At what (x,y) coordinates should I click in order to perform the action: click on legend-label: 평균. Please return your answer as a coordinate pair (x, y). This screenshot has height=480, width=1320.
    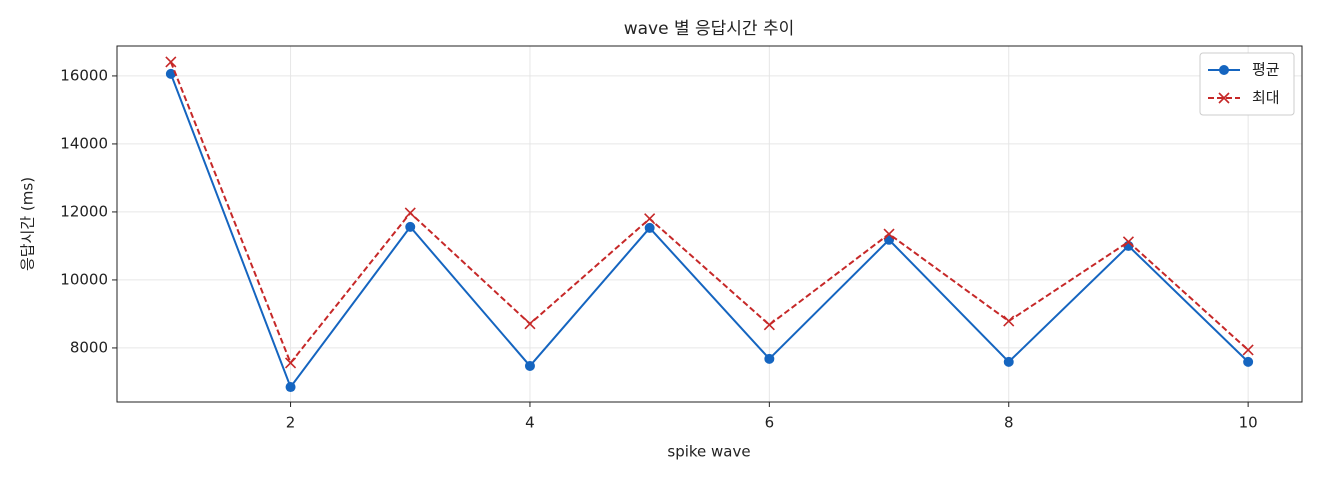
    Looking at the image, I should click on (1266, 70).